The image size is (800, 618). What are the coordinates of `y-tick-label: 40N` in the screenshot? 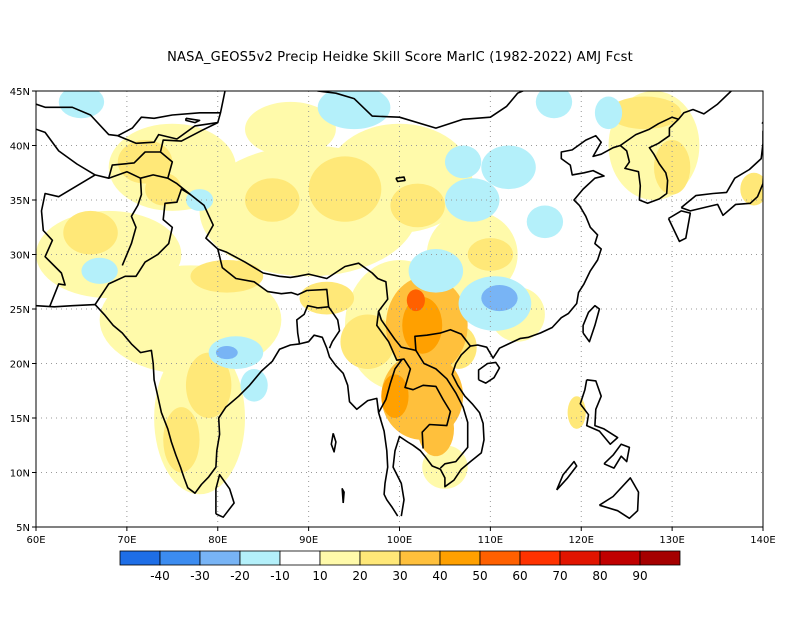 It's located at (20, 147).